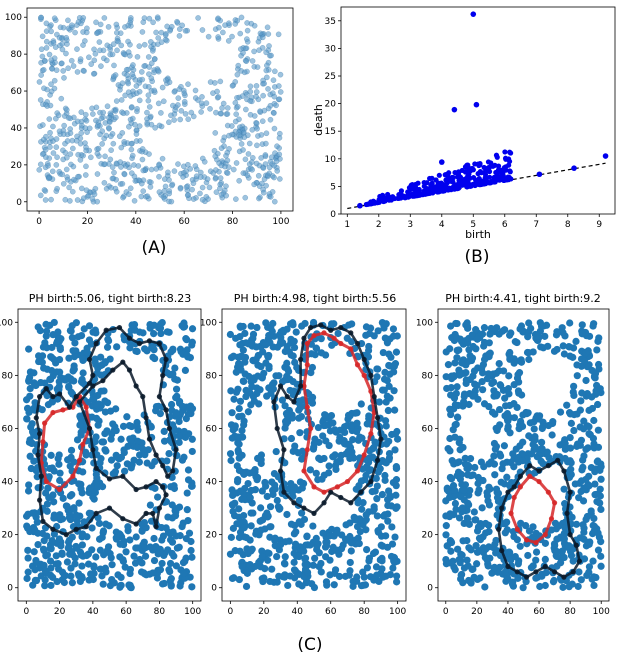 The image size is (622, 659). Describe the element at coordinates (154, 248) in the screenshot. I see `panel-a-label: (A)` at that location.